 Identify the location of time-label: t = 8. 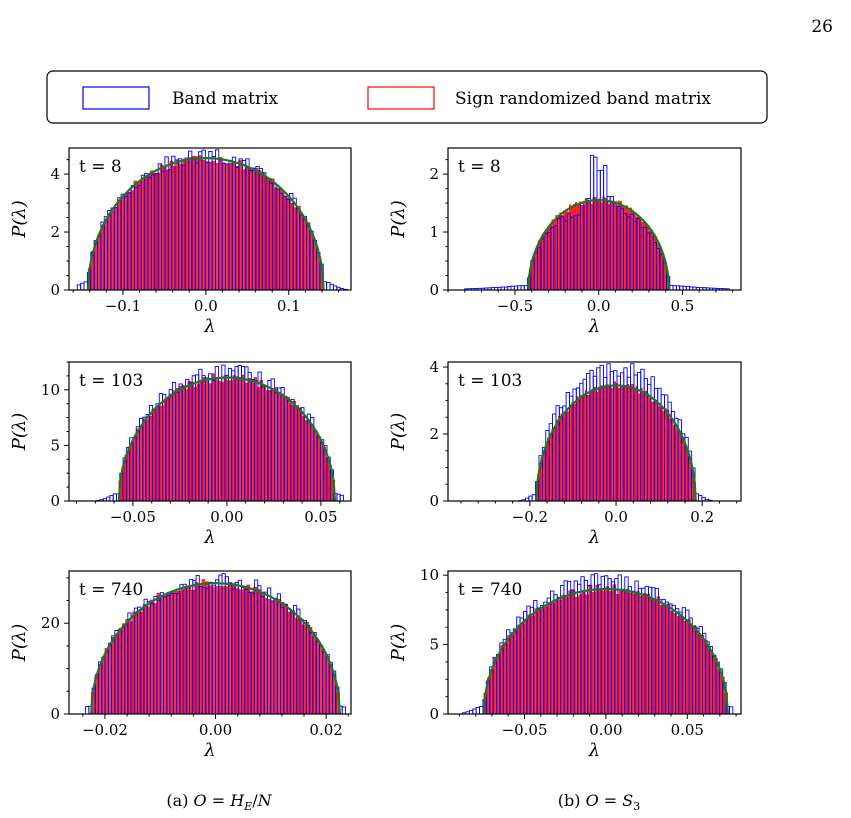
(479, 167).